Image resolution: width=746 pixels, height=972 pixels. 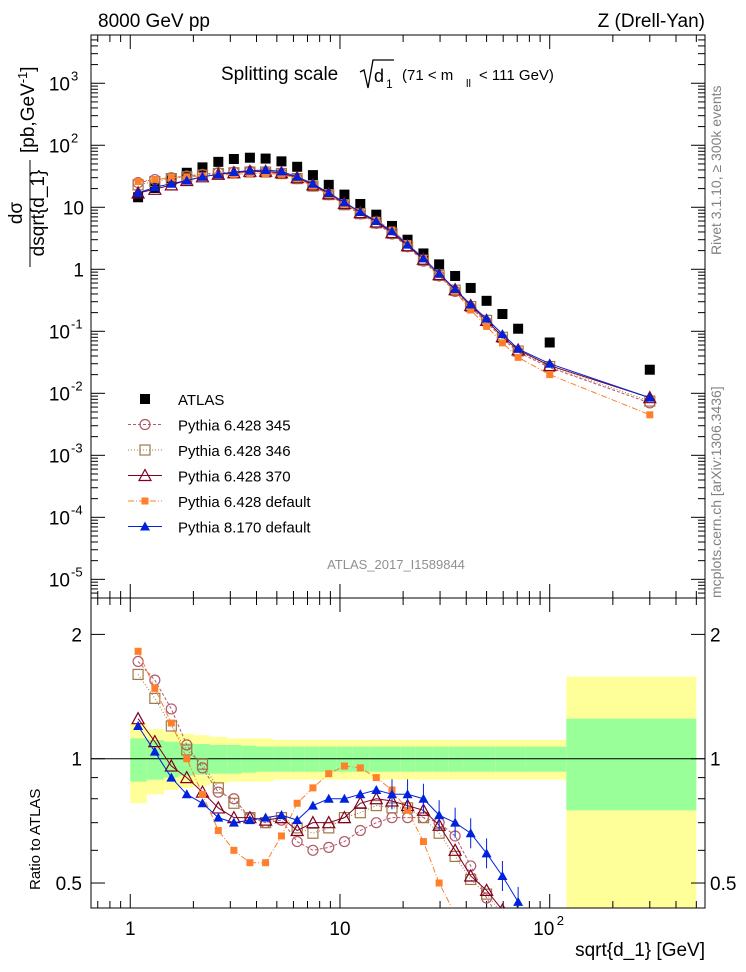 I want to click on ylabel-frac-den: dsqrt{d_1}, so click(x=38, y=213).